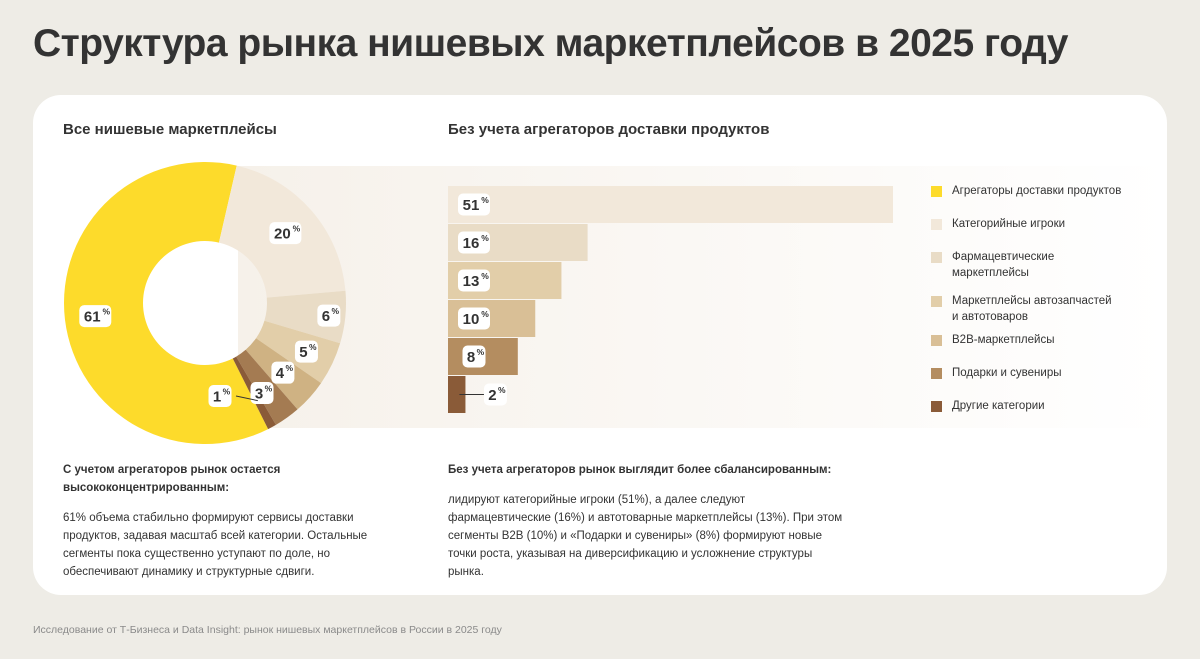  Describe the element at coordinates (259, 394) in the screenshot. I see `value-label-text: 3` at that location.